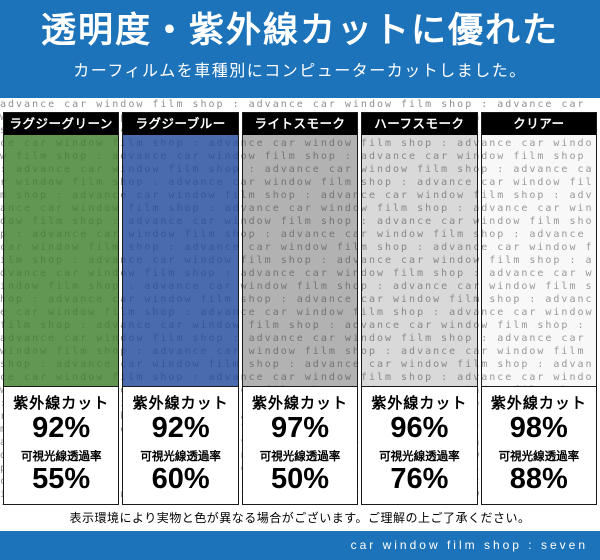  Describe the element at coordinates (300, 260) in the screenshot. I see `film-swatch-light-smoke` at that location.